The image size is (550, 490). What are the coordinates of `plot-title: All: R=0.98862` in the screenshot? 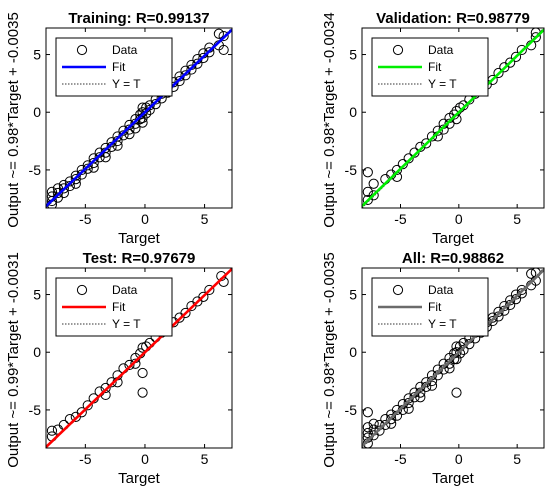 It's located at (453, 258).